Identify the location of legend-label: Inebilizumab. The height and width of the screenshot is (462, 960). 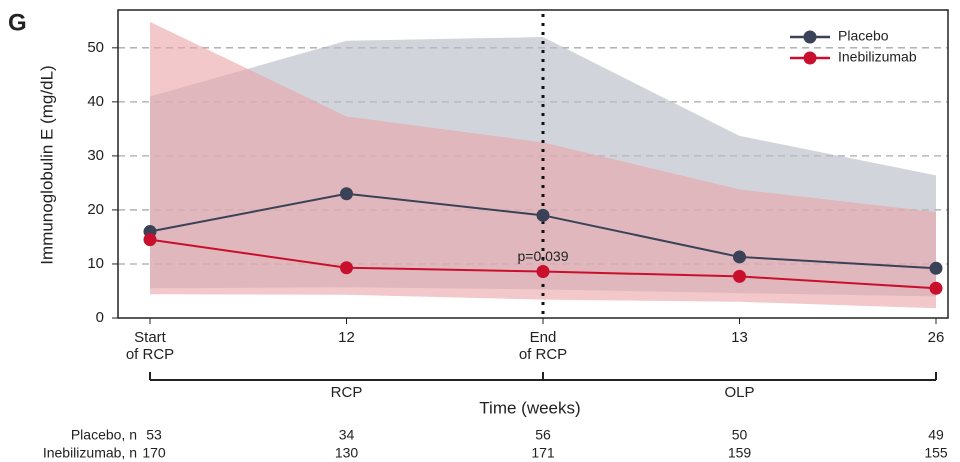
(877, 57).